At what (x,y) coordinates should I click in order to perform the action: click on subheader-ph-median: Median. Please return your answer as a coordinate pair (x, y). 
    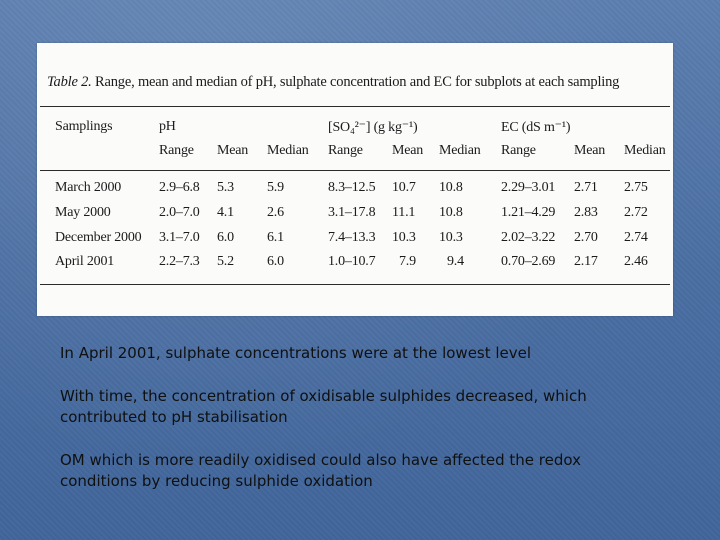
    Looking at the image, I should click on (288, 150).